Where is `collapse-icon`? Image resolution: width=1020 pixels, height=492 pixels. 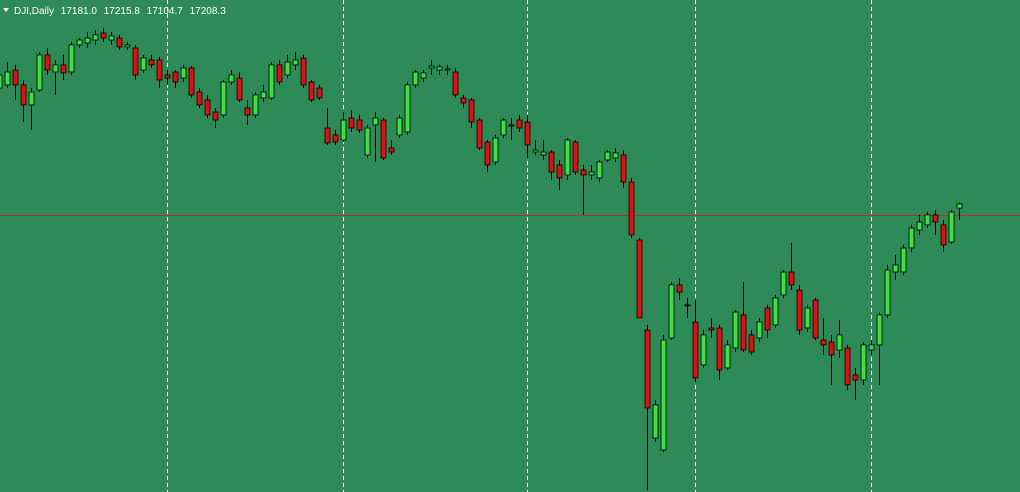 collapse-icon is located at coordinates (6, 10).